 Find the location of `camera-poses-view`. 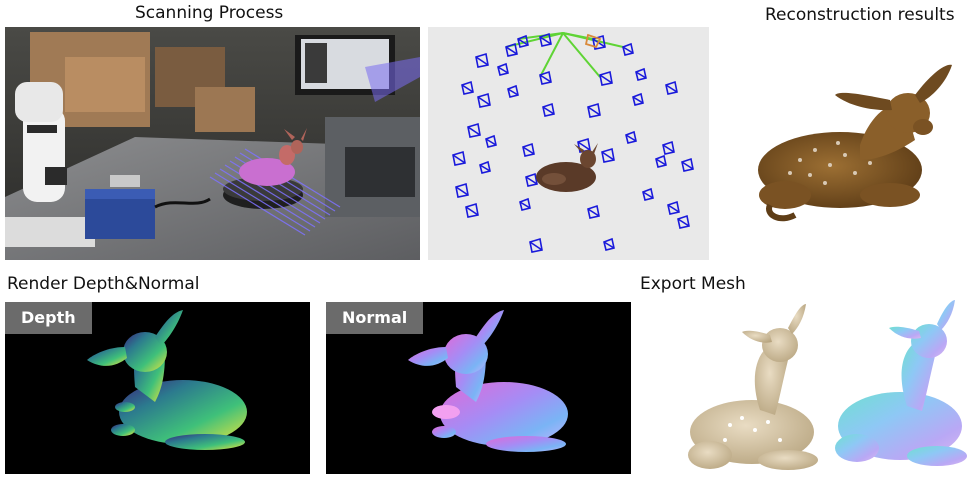

camera-poses-view is located at coordinates (568, 143).